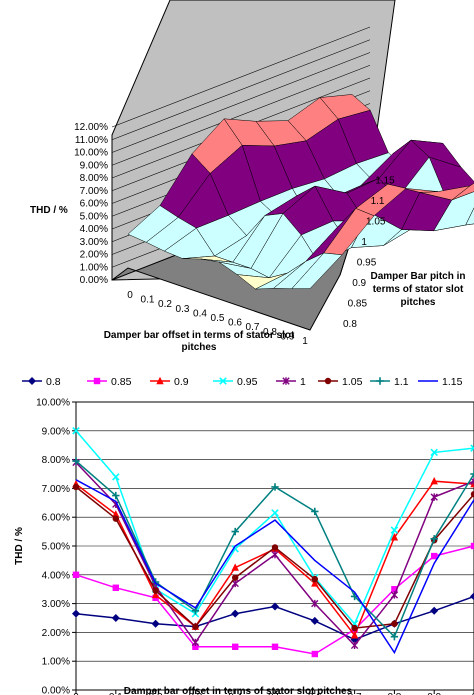 The width and height of the screenshot is (474, 695). What do you see at coordinates (94, 216) in the screenshot?
I see `surface-z-tick-label: 5.00%` at bounding box center [94, 216].